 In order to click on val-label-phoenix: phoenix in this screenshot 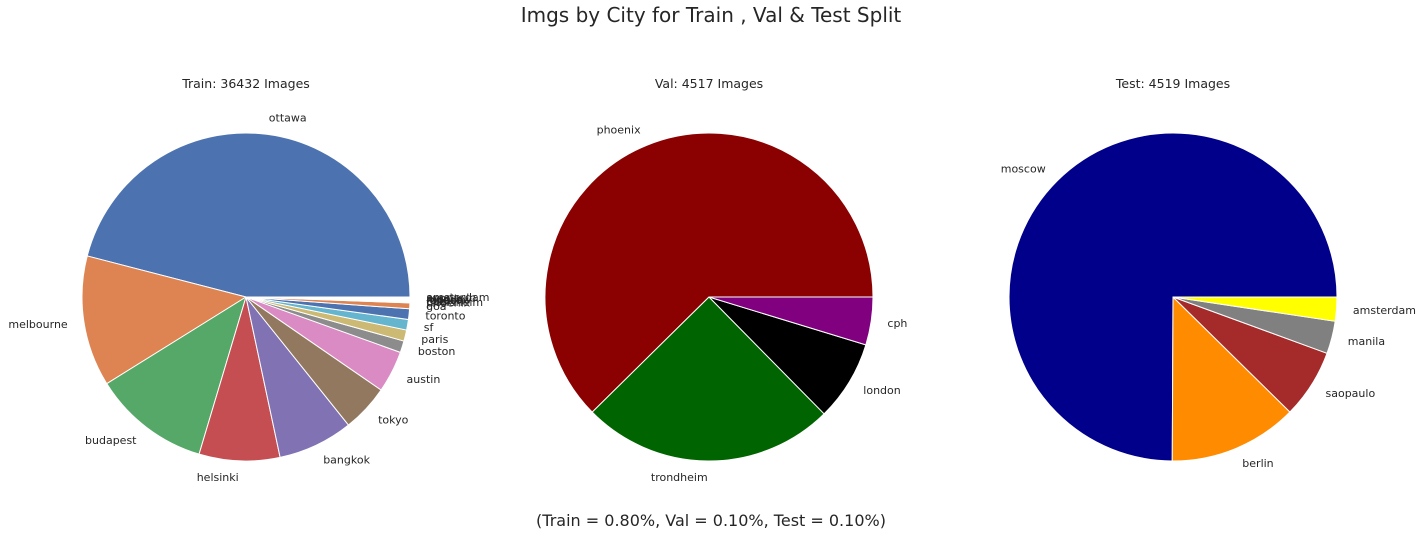, I will do `click(619, 130)`.